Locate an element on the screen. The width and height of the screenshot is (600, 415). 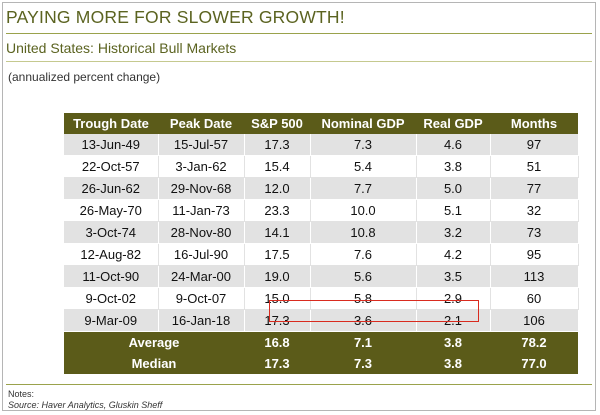
page-subtitle: United States: Historical Bull Markets is located at coordinates (121, 48).